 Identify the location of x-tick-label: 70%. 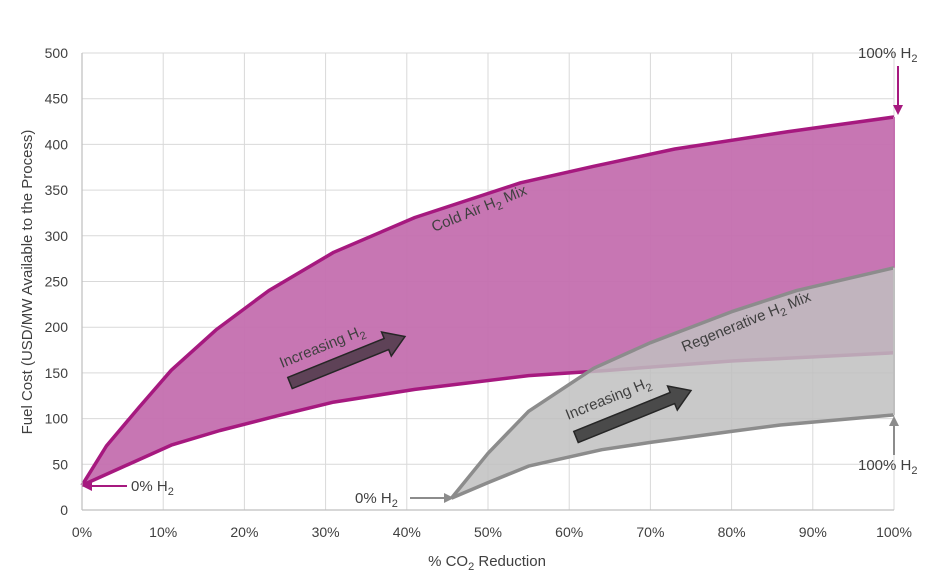
(650, 532).